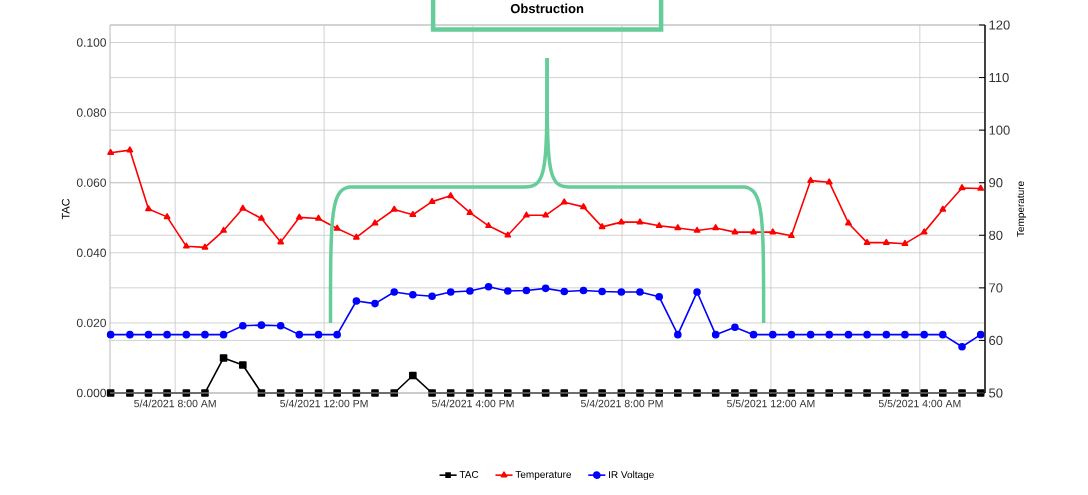 The image size is (1088, 495). I want to click on y-axis-title: TAC, so click(65, 209).